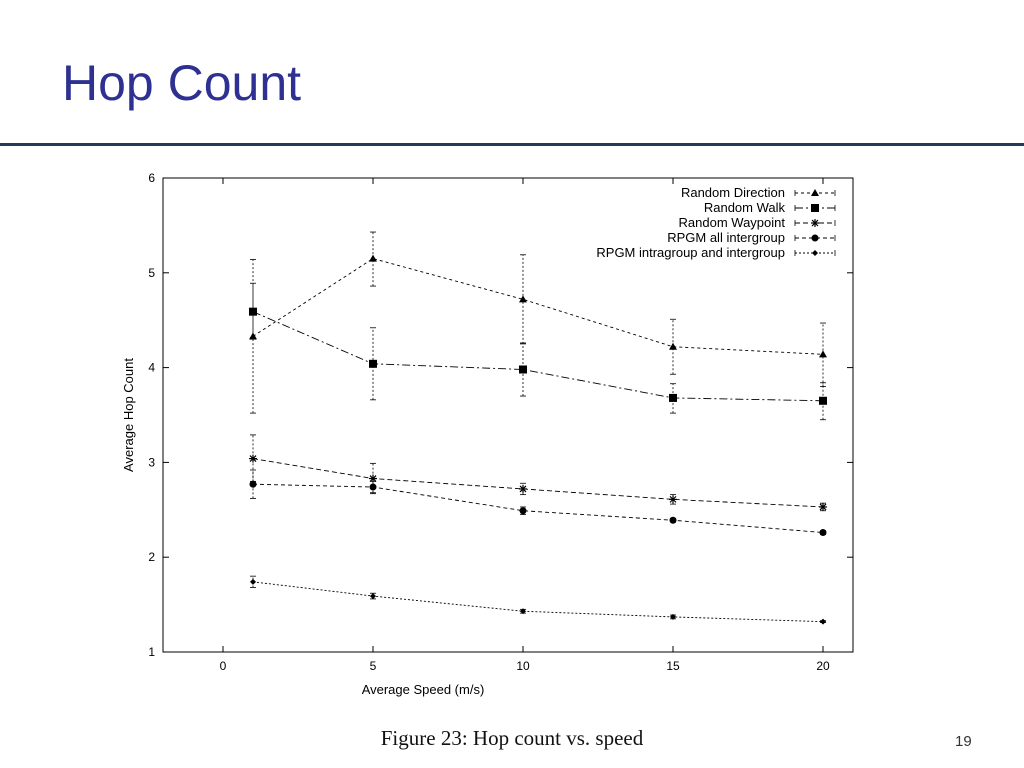  What do you see at coordinates (732, 222) in the screenshot?
I see `legend-label: Random Waypoint` at bounding box center [732, 222].